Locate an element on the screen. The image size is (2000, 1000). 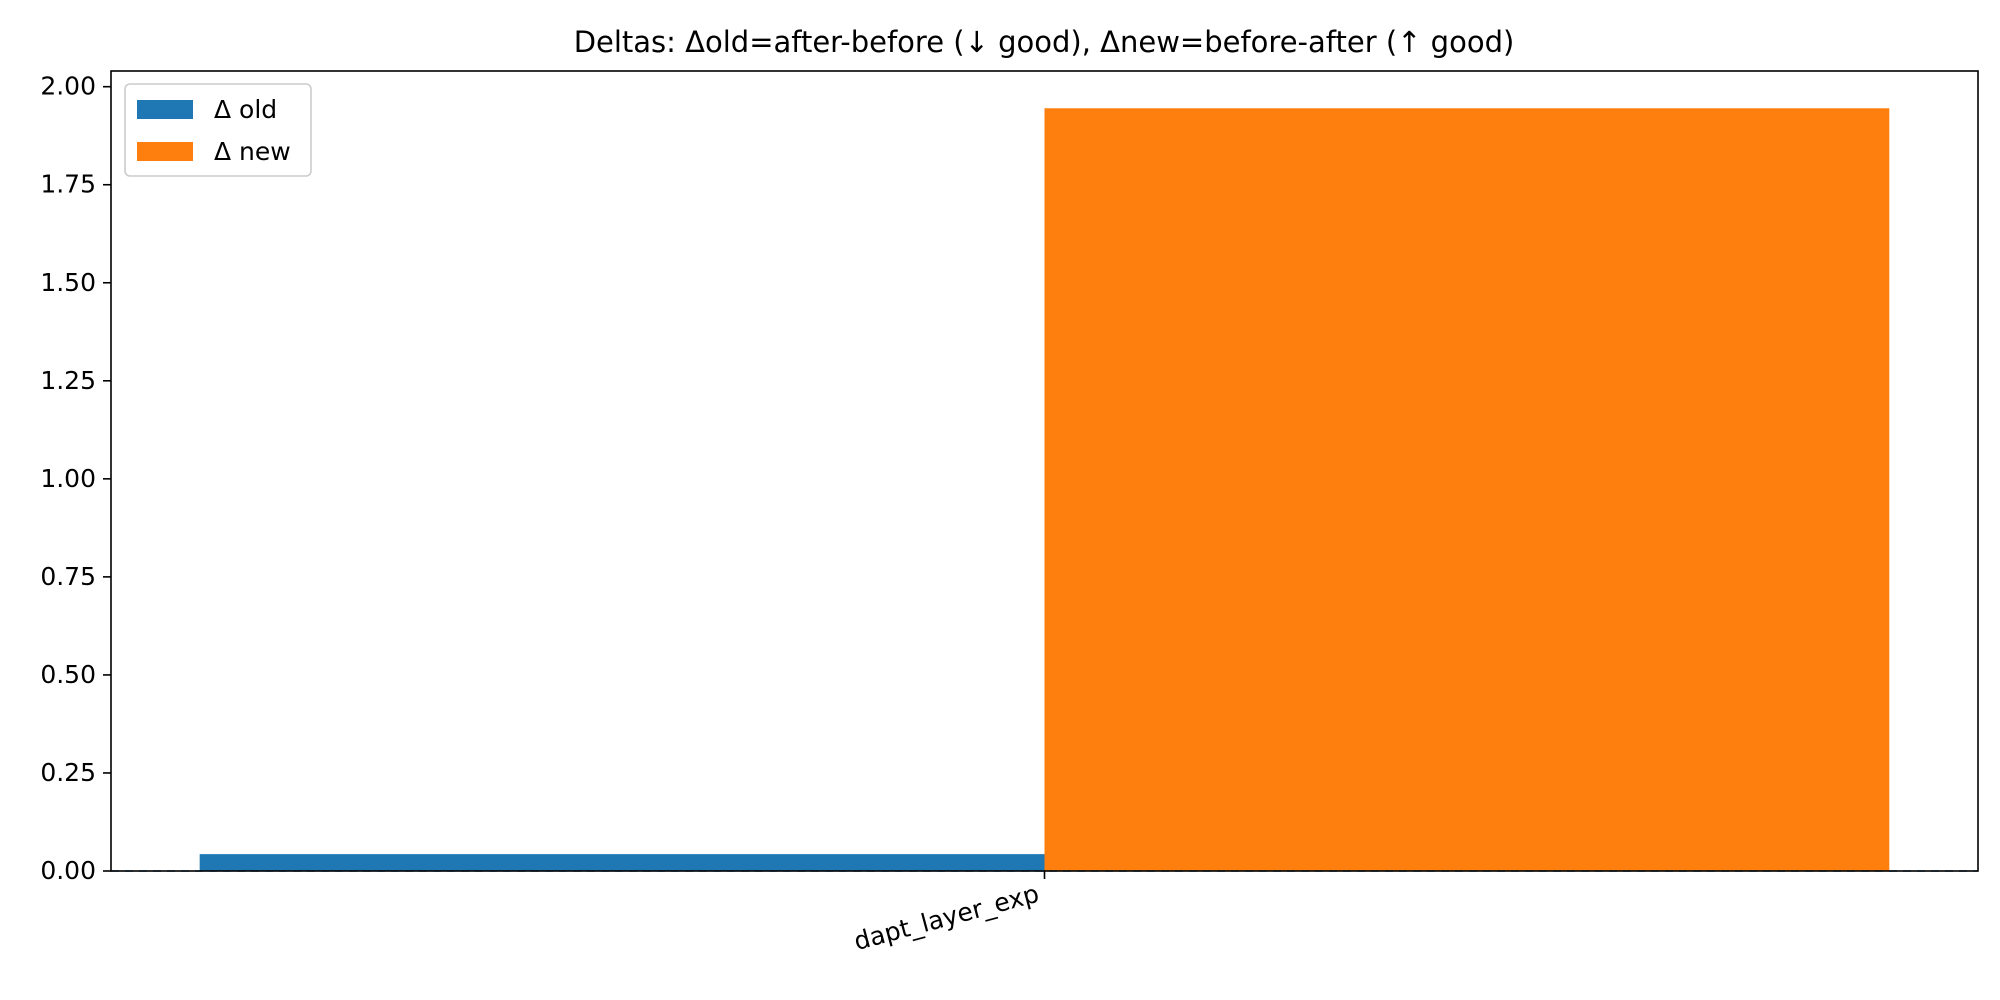
y-tick-label: 0.25 is located at coordinates (68, 772).